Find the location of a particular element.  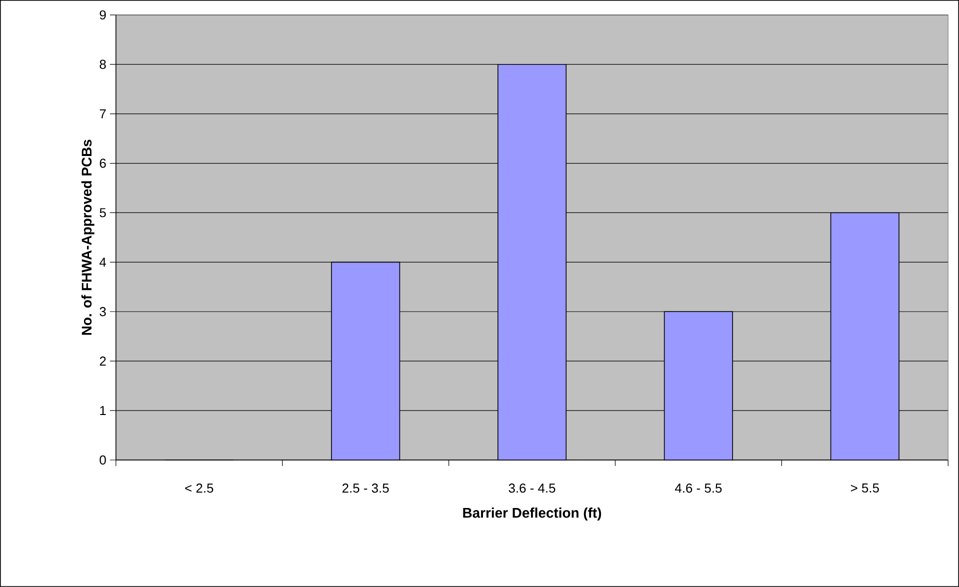

x-tick-label: 3.6 - 4.5 is located at coordinates (532, 488).